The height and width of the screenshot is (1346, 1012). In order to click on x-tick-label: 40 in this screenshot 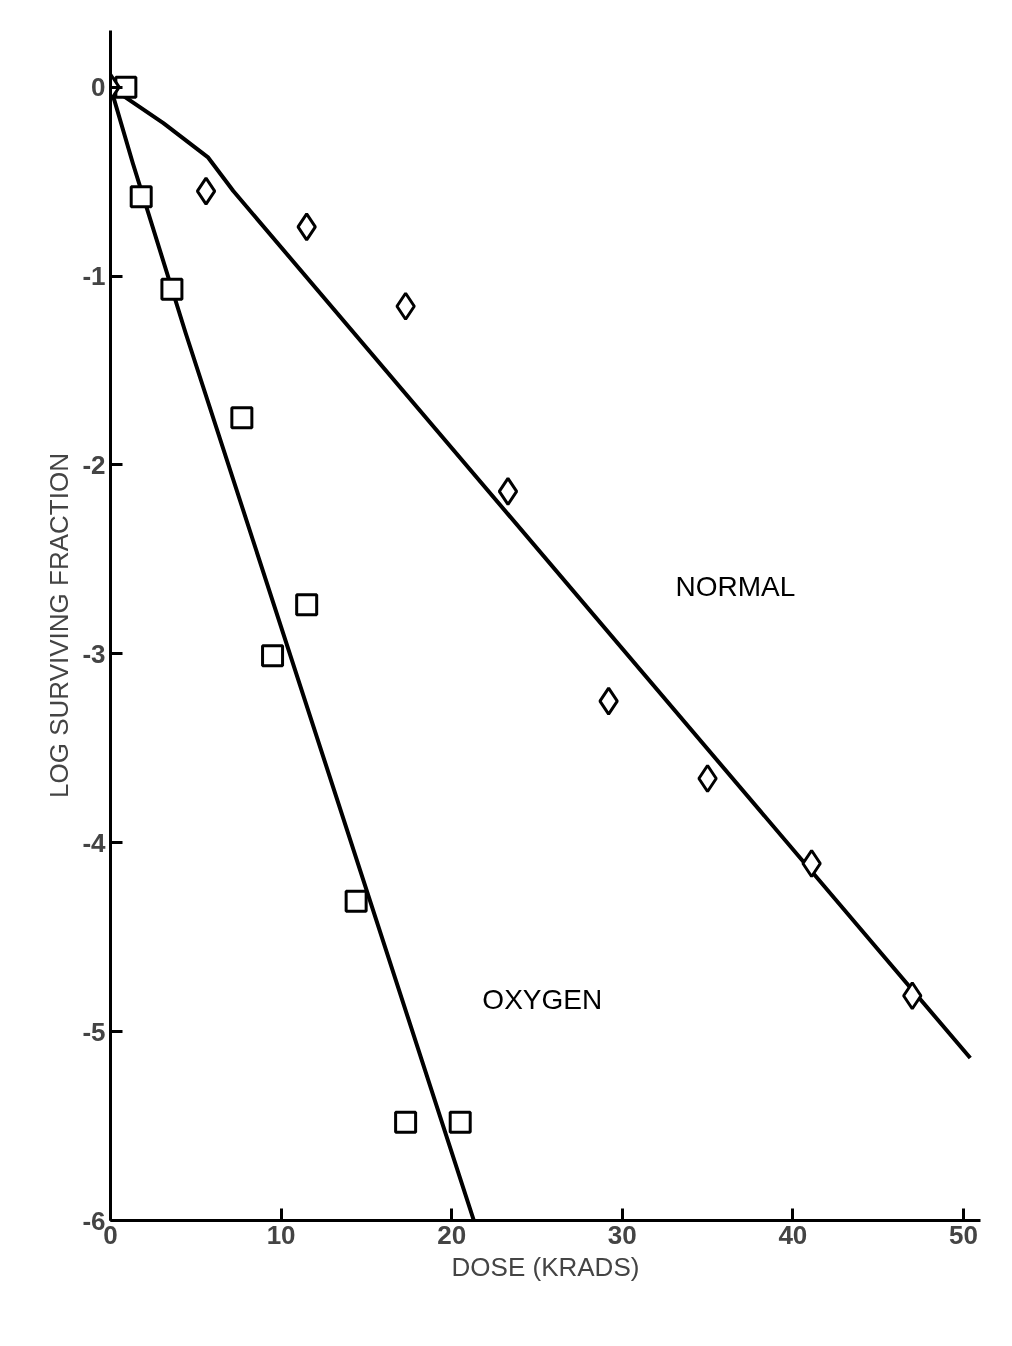, I will do `click(793, 1234)`.